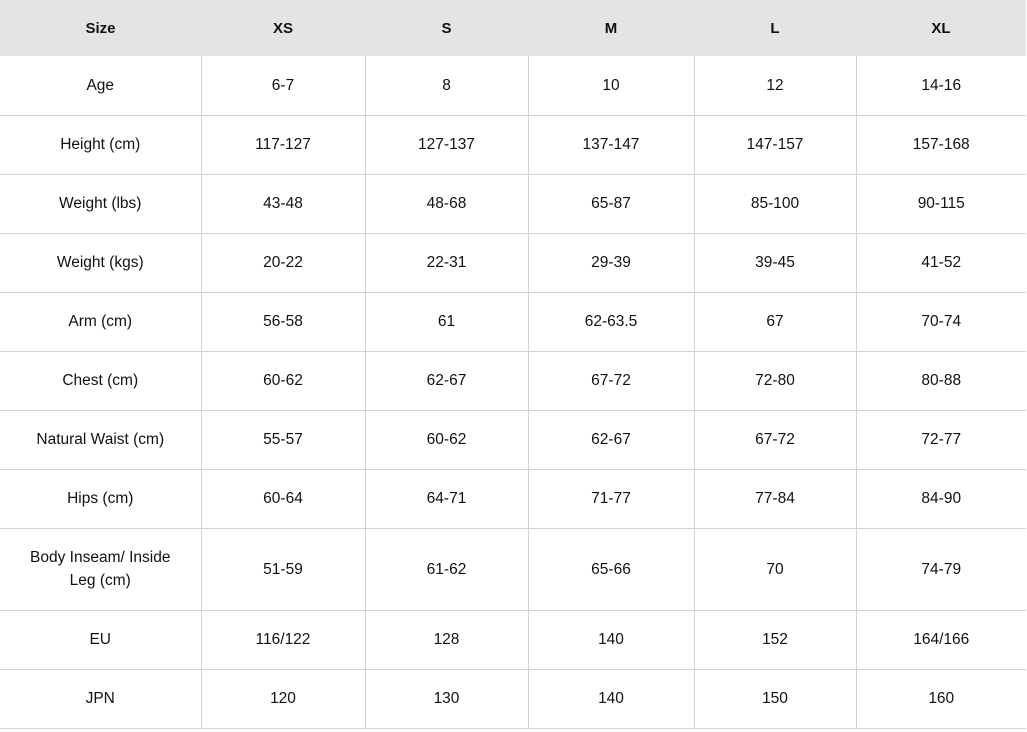 Image resolution: width=1027 pixels, height=732 pixels. I want to click on table-cell: 56-58, so click(283, 322).